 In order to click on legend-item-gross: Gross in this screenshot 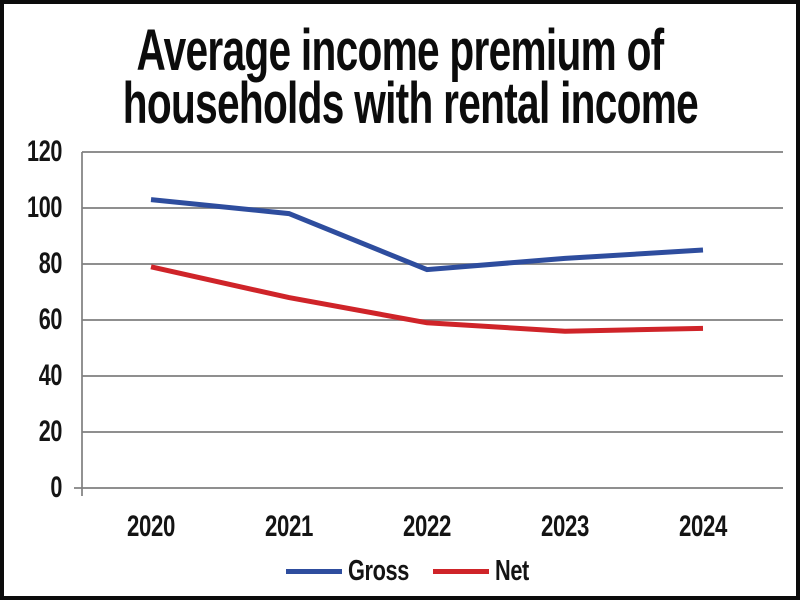, I will do `click(357, 571)`.